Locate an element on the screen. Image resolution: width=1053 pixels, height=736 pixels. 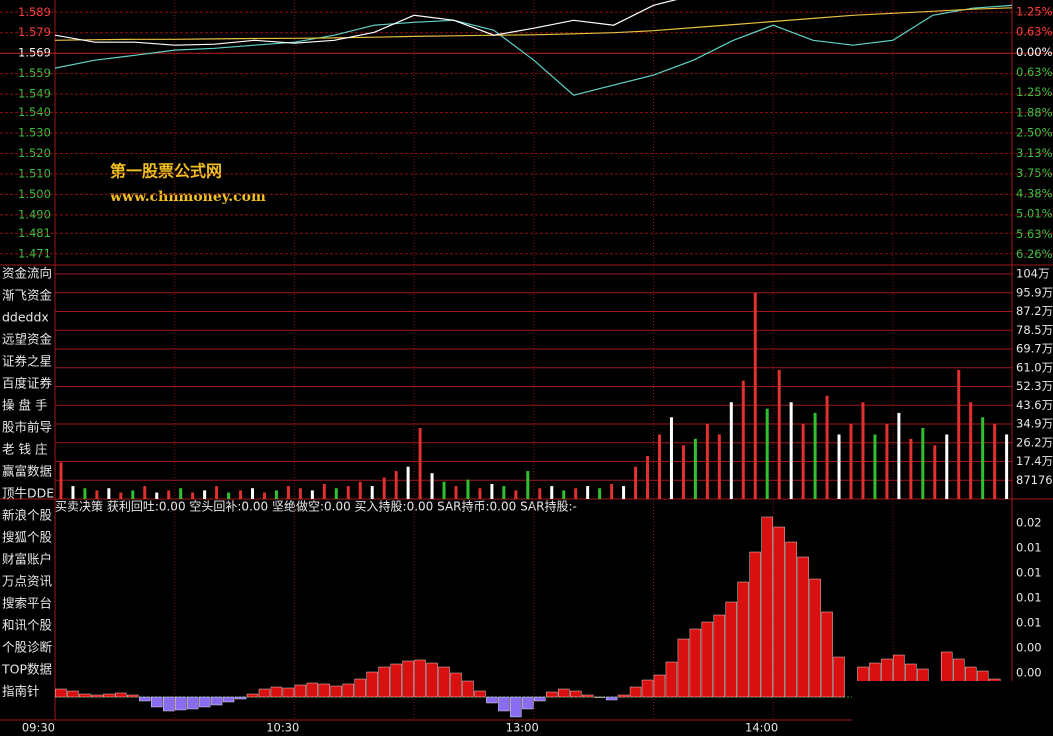
y-tick-label: 1.540 is located at coordinates (34, 112).